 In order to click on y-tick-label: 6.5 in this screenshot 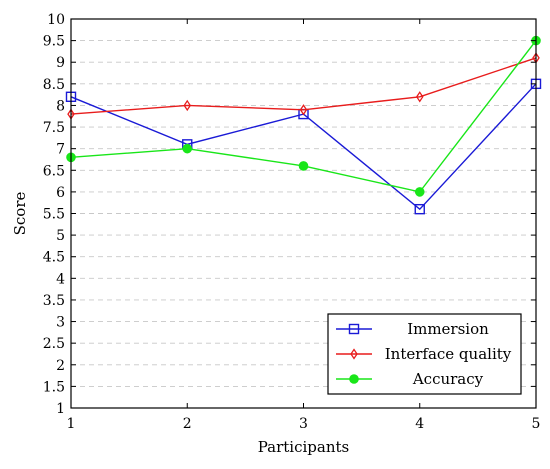, I will do `click(54, 171)`.